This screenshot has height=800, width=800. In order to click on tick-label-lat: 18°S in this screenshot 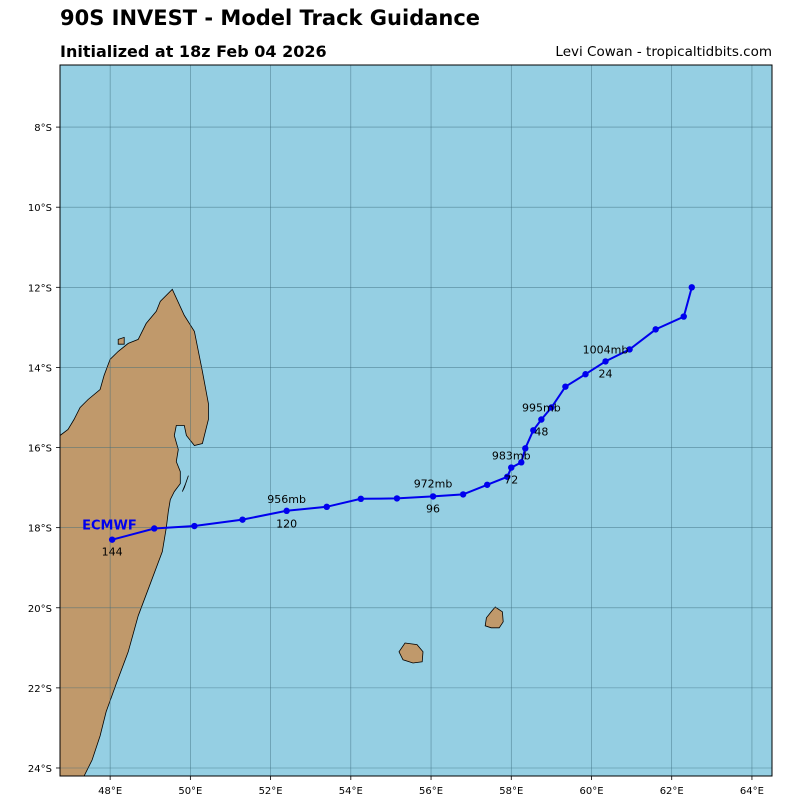, I will do `click(40, 529)`.